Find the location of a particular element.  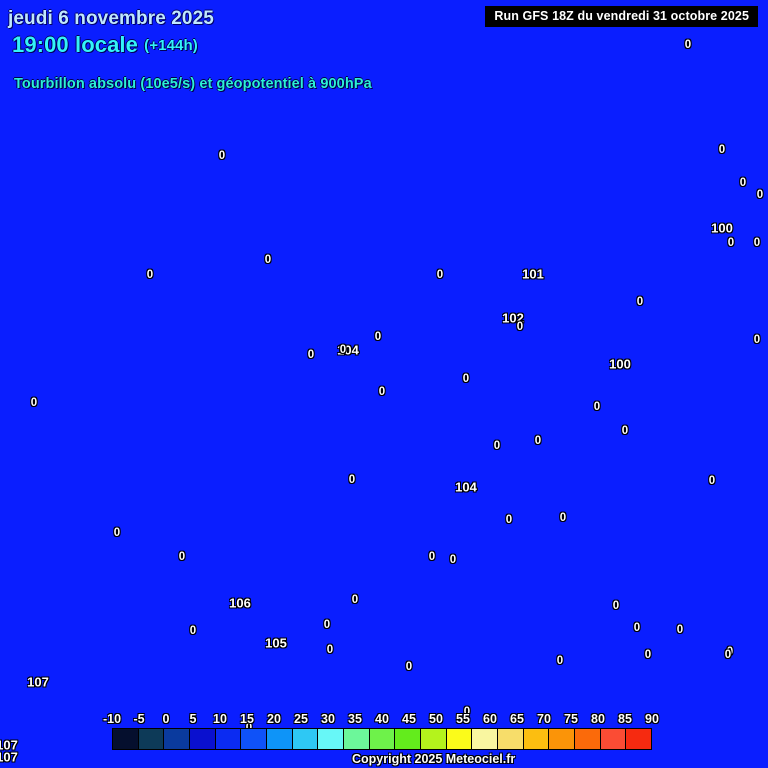

legend-tick: 25 is located at coordinates (301, 719).